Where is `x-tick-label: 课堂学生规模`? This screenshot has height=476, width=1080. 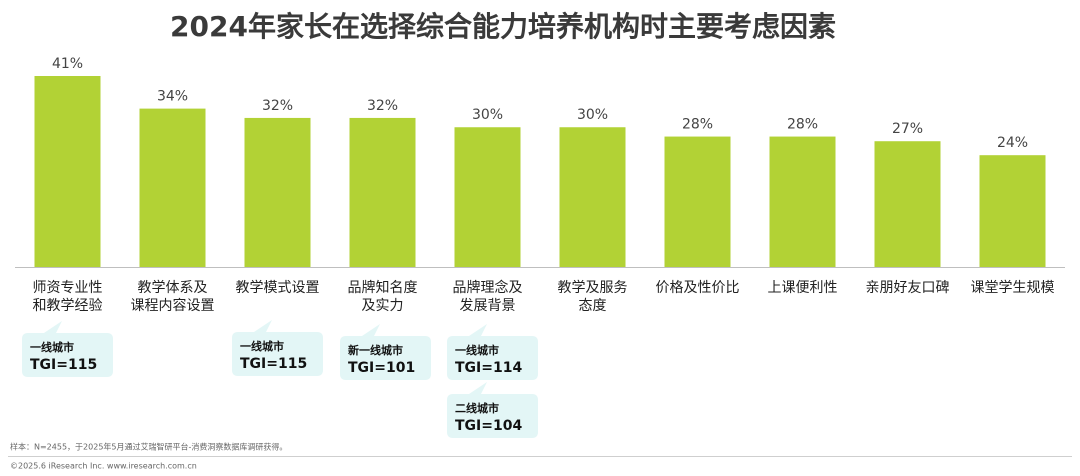
x-tick-label: 课堂学生规模 is located at coordinates (1013, 288).